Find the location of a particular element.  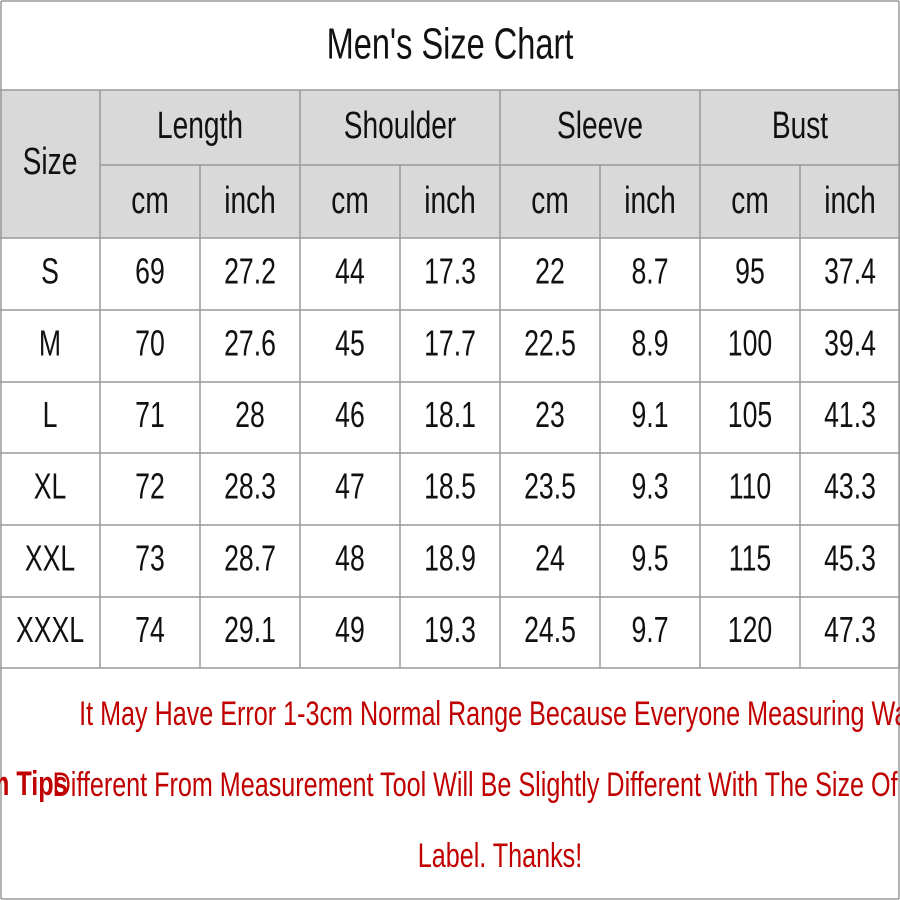

tips-label-clip: Warm Tips is located at coordinates (34, 784).